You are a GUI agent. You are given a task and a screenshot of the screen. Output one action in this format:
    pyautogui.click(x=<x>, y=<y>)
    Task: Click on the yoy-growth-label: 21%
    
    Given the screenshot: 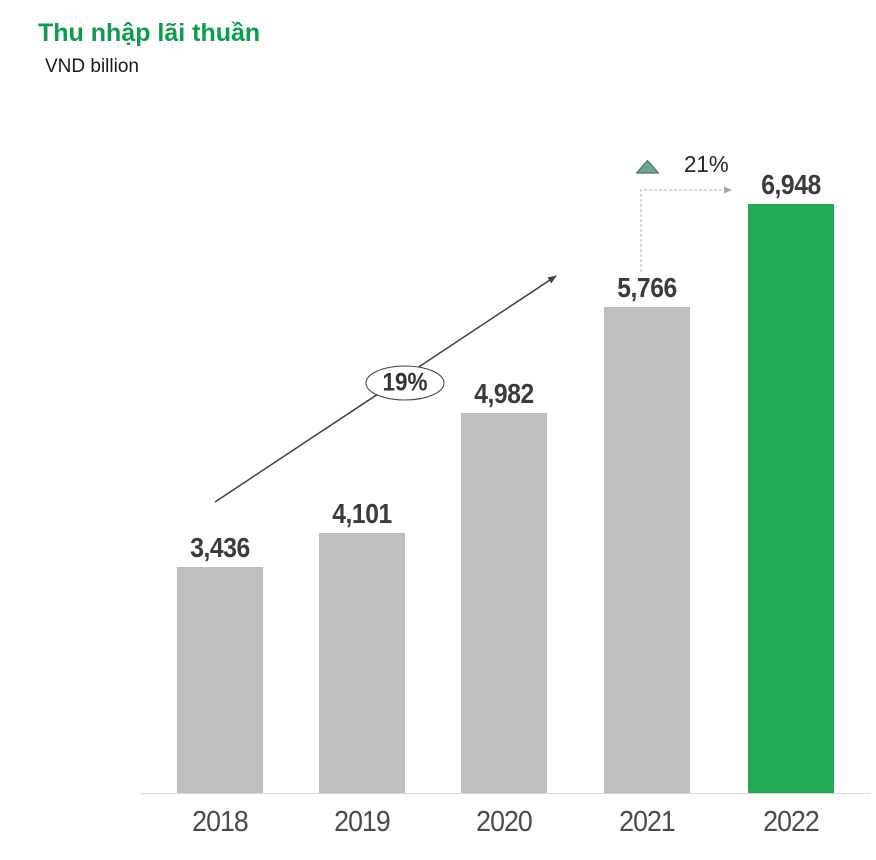 What is the action you would take?
    pyautogui.click(x=706, y=164)
    